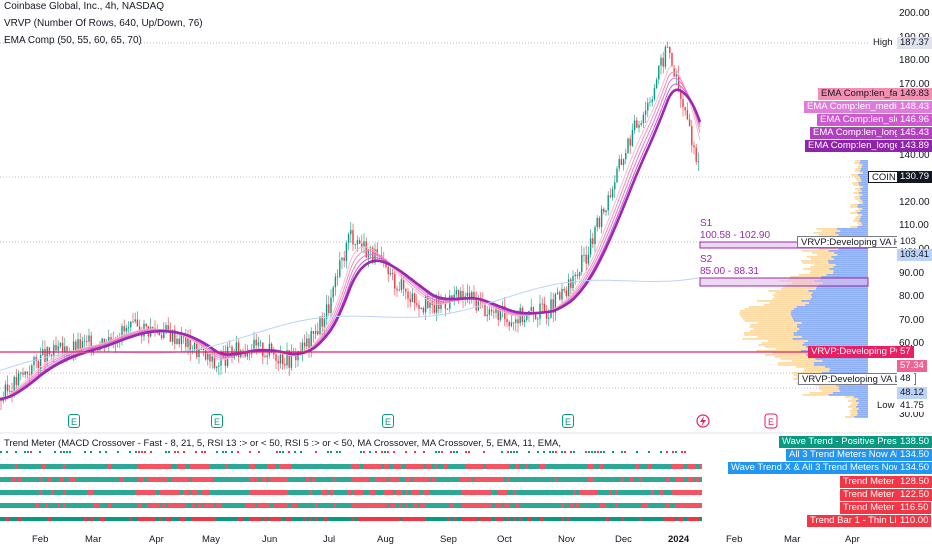 Image resolution: width=932 pixels, height=550 pixels. Describe the element at coordinates (914, 94) in the screenshot. I see `ema-fast-value: 149.83` at that location.